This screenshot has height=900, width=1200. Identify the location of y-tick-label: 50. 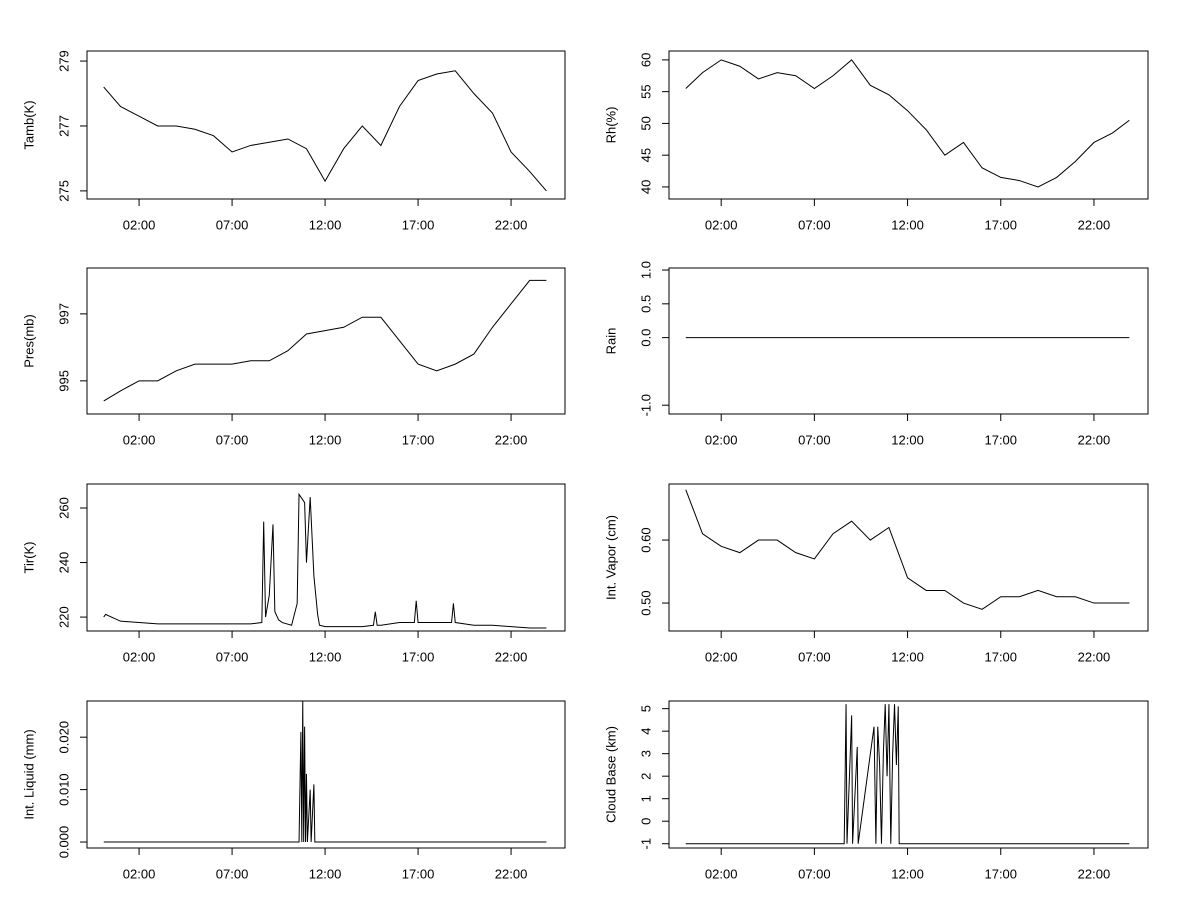
(645, 123).